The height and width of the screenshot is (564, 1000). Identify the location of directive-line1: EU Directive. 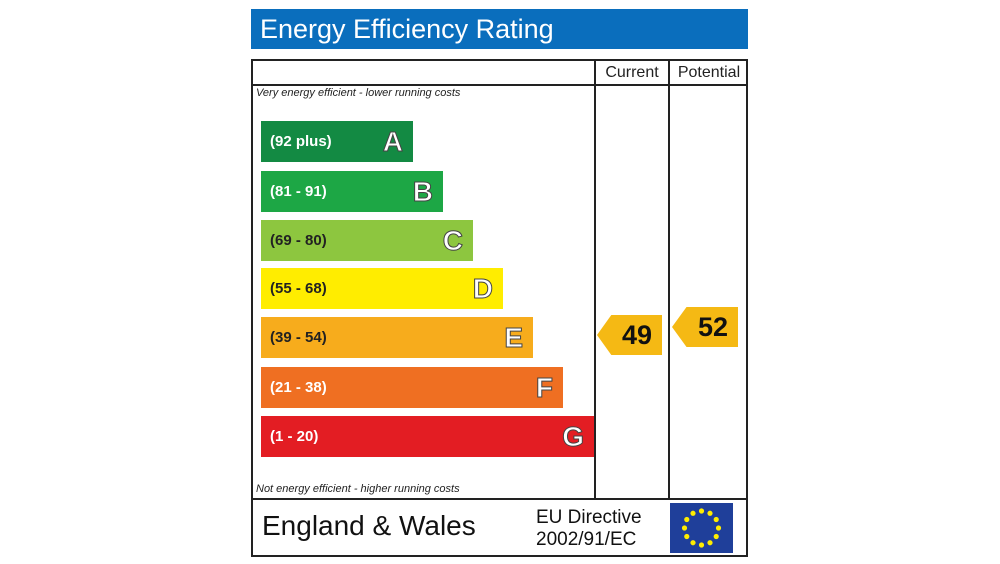
(589, 517).